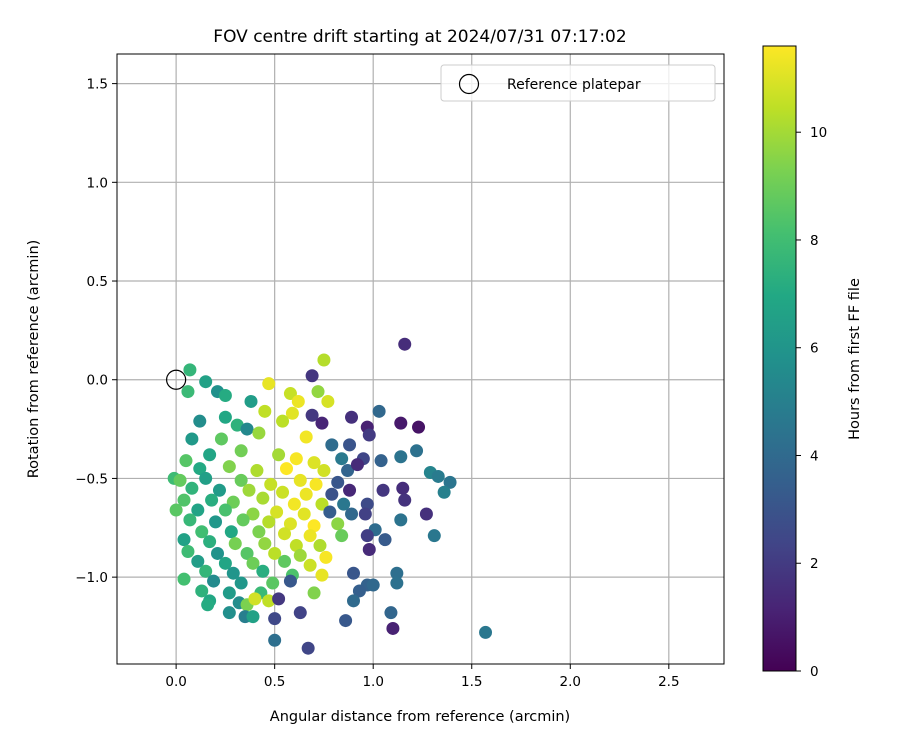 Image resolution: width=900 pixels, height=754 pixels. Describe the element at coordinates (855, 359) in the screenshot. I see `colorbar-label: Hours from first FF file` at that location.